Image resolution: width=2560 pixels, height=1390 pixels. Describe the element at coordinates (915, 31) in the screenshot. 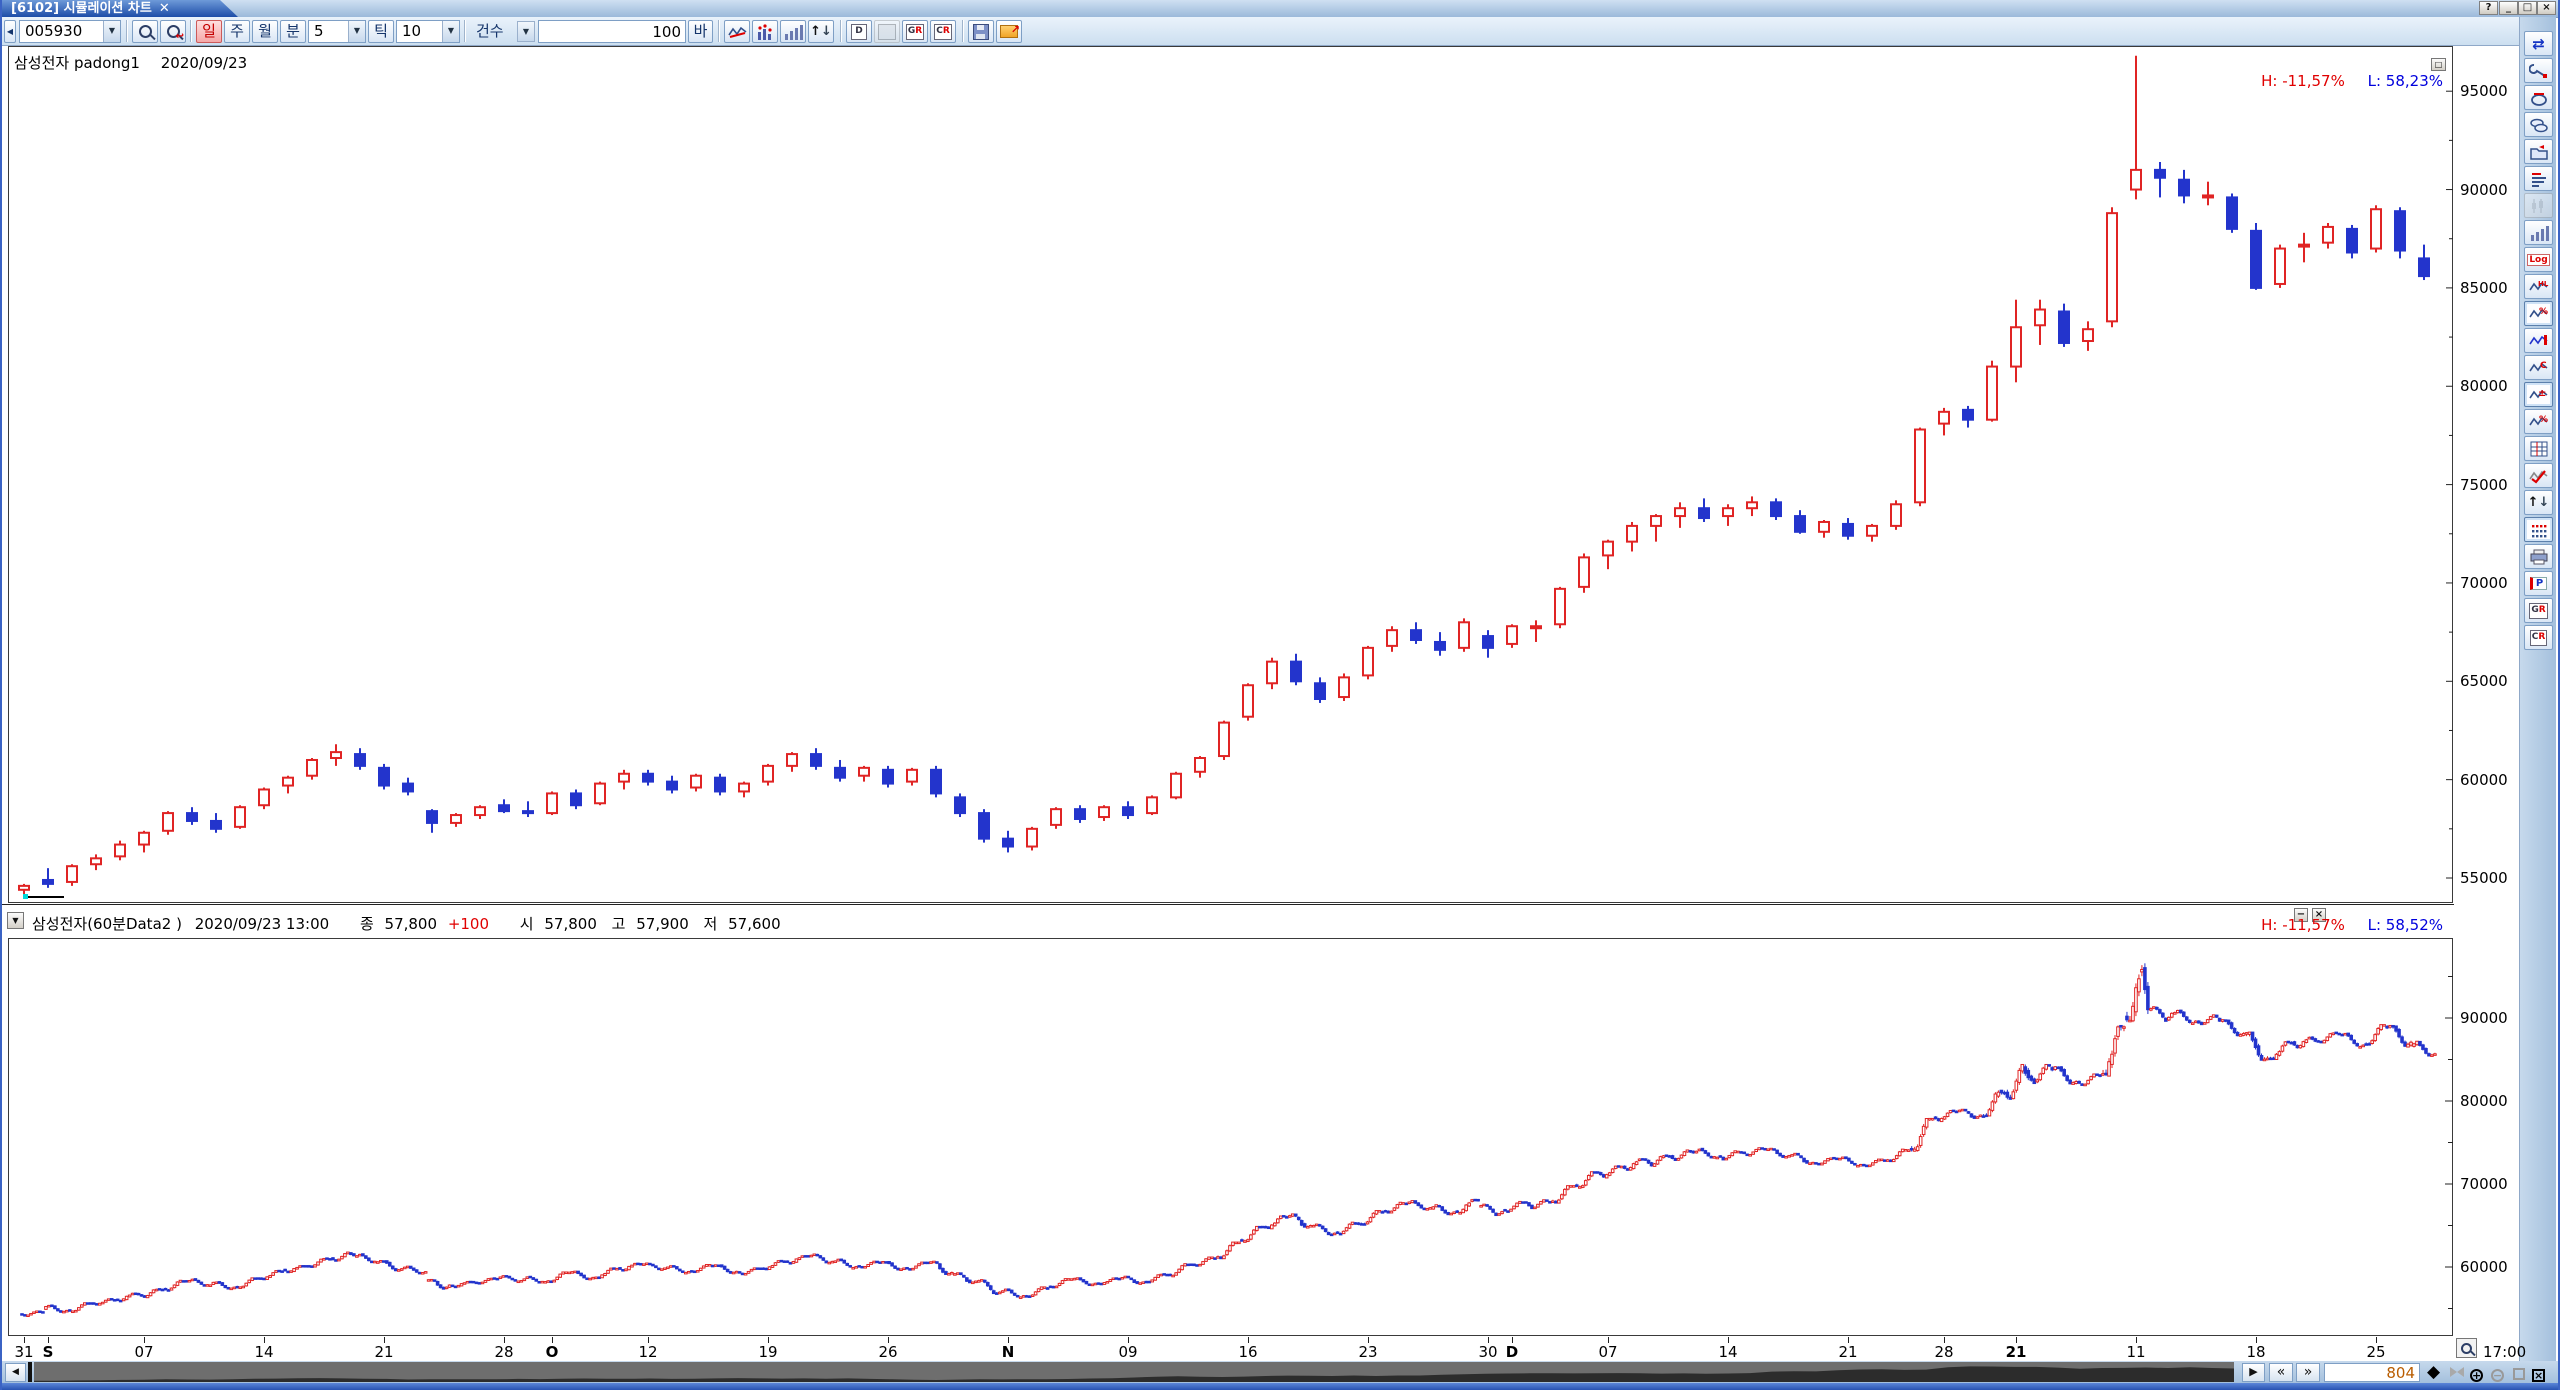

I see `doc-gr-icon: GR` at that location.